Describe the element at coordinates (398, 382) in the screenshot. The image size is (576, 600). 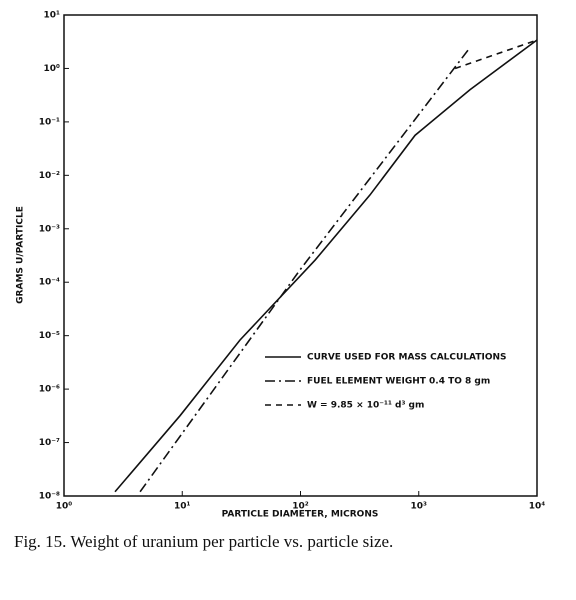
I see `legend-label: FUEL ELEMENT WEIGHT 0.4 TO 8 gm` at that location.